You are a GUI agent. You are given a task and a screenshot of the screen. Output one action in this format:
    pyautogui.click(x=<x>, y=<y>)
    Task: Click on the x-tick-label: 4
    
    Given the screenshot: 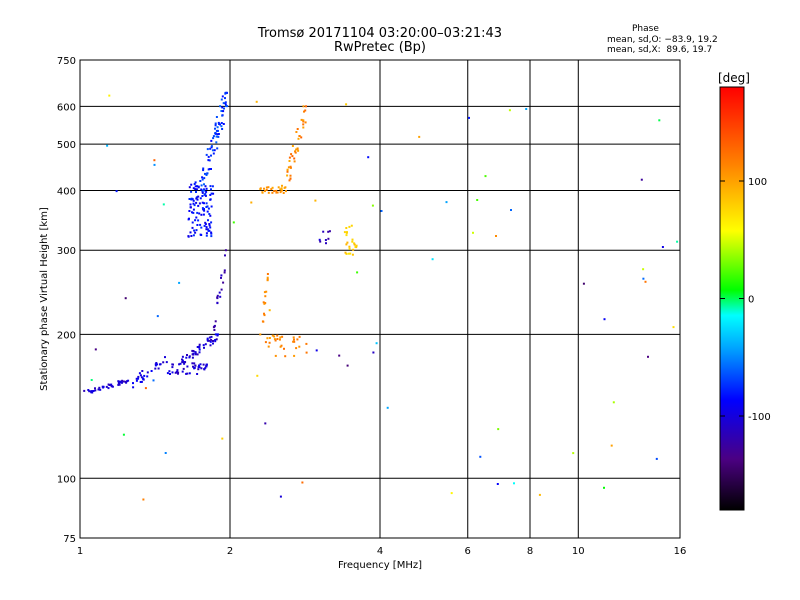 What is the action you would take?
    pyautogui.click(x=380, y=551)
    